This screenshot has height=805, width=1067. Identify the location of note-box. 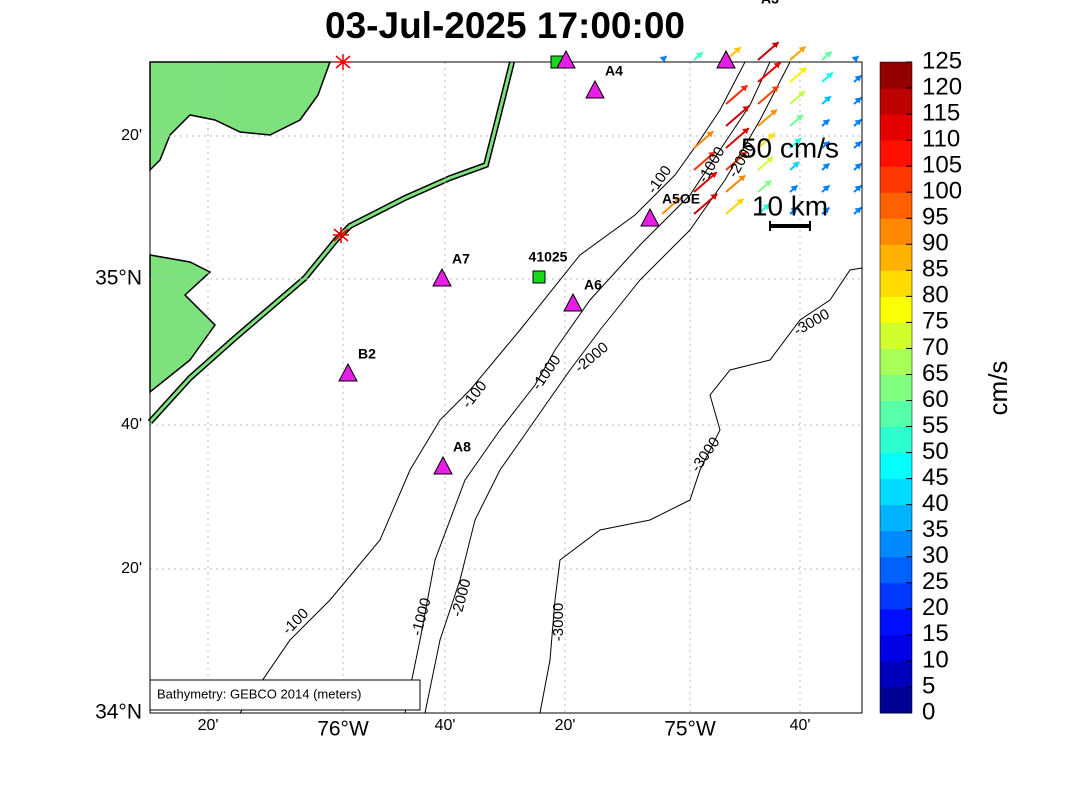
(285, 695).